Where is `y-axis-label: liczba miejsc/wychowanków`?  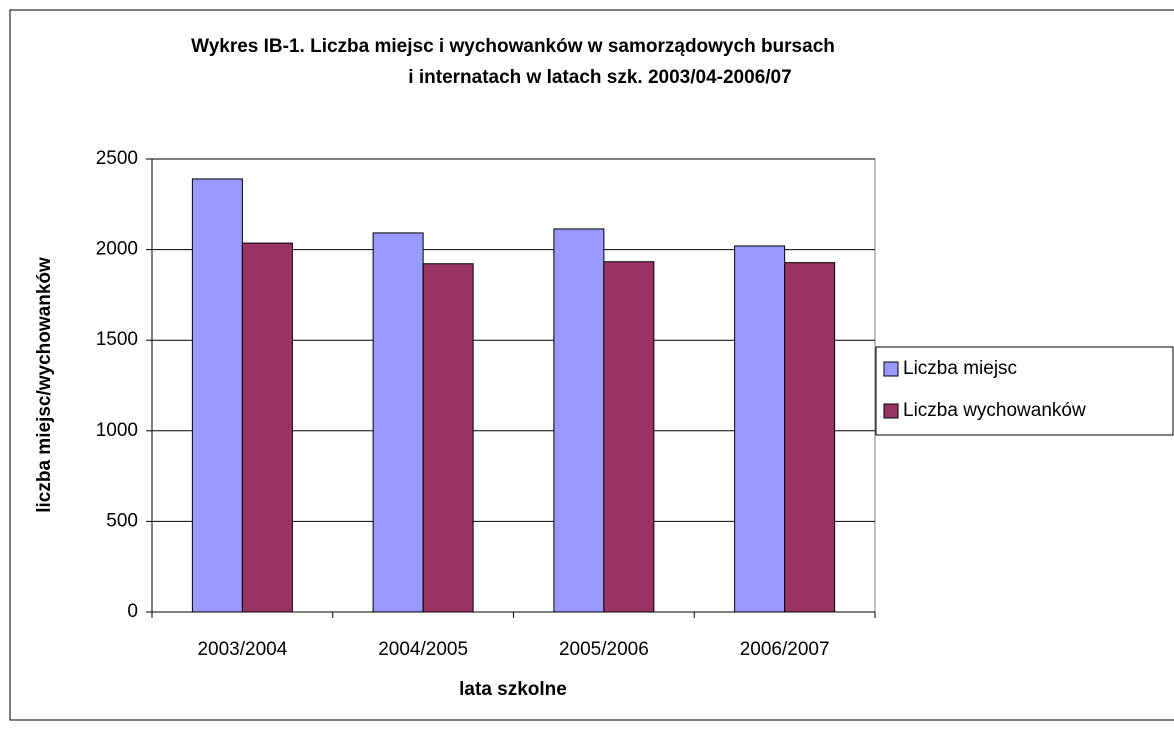 y-axis-label: liczba miejsc/wychowanków is located at coordinates (44, 385).